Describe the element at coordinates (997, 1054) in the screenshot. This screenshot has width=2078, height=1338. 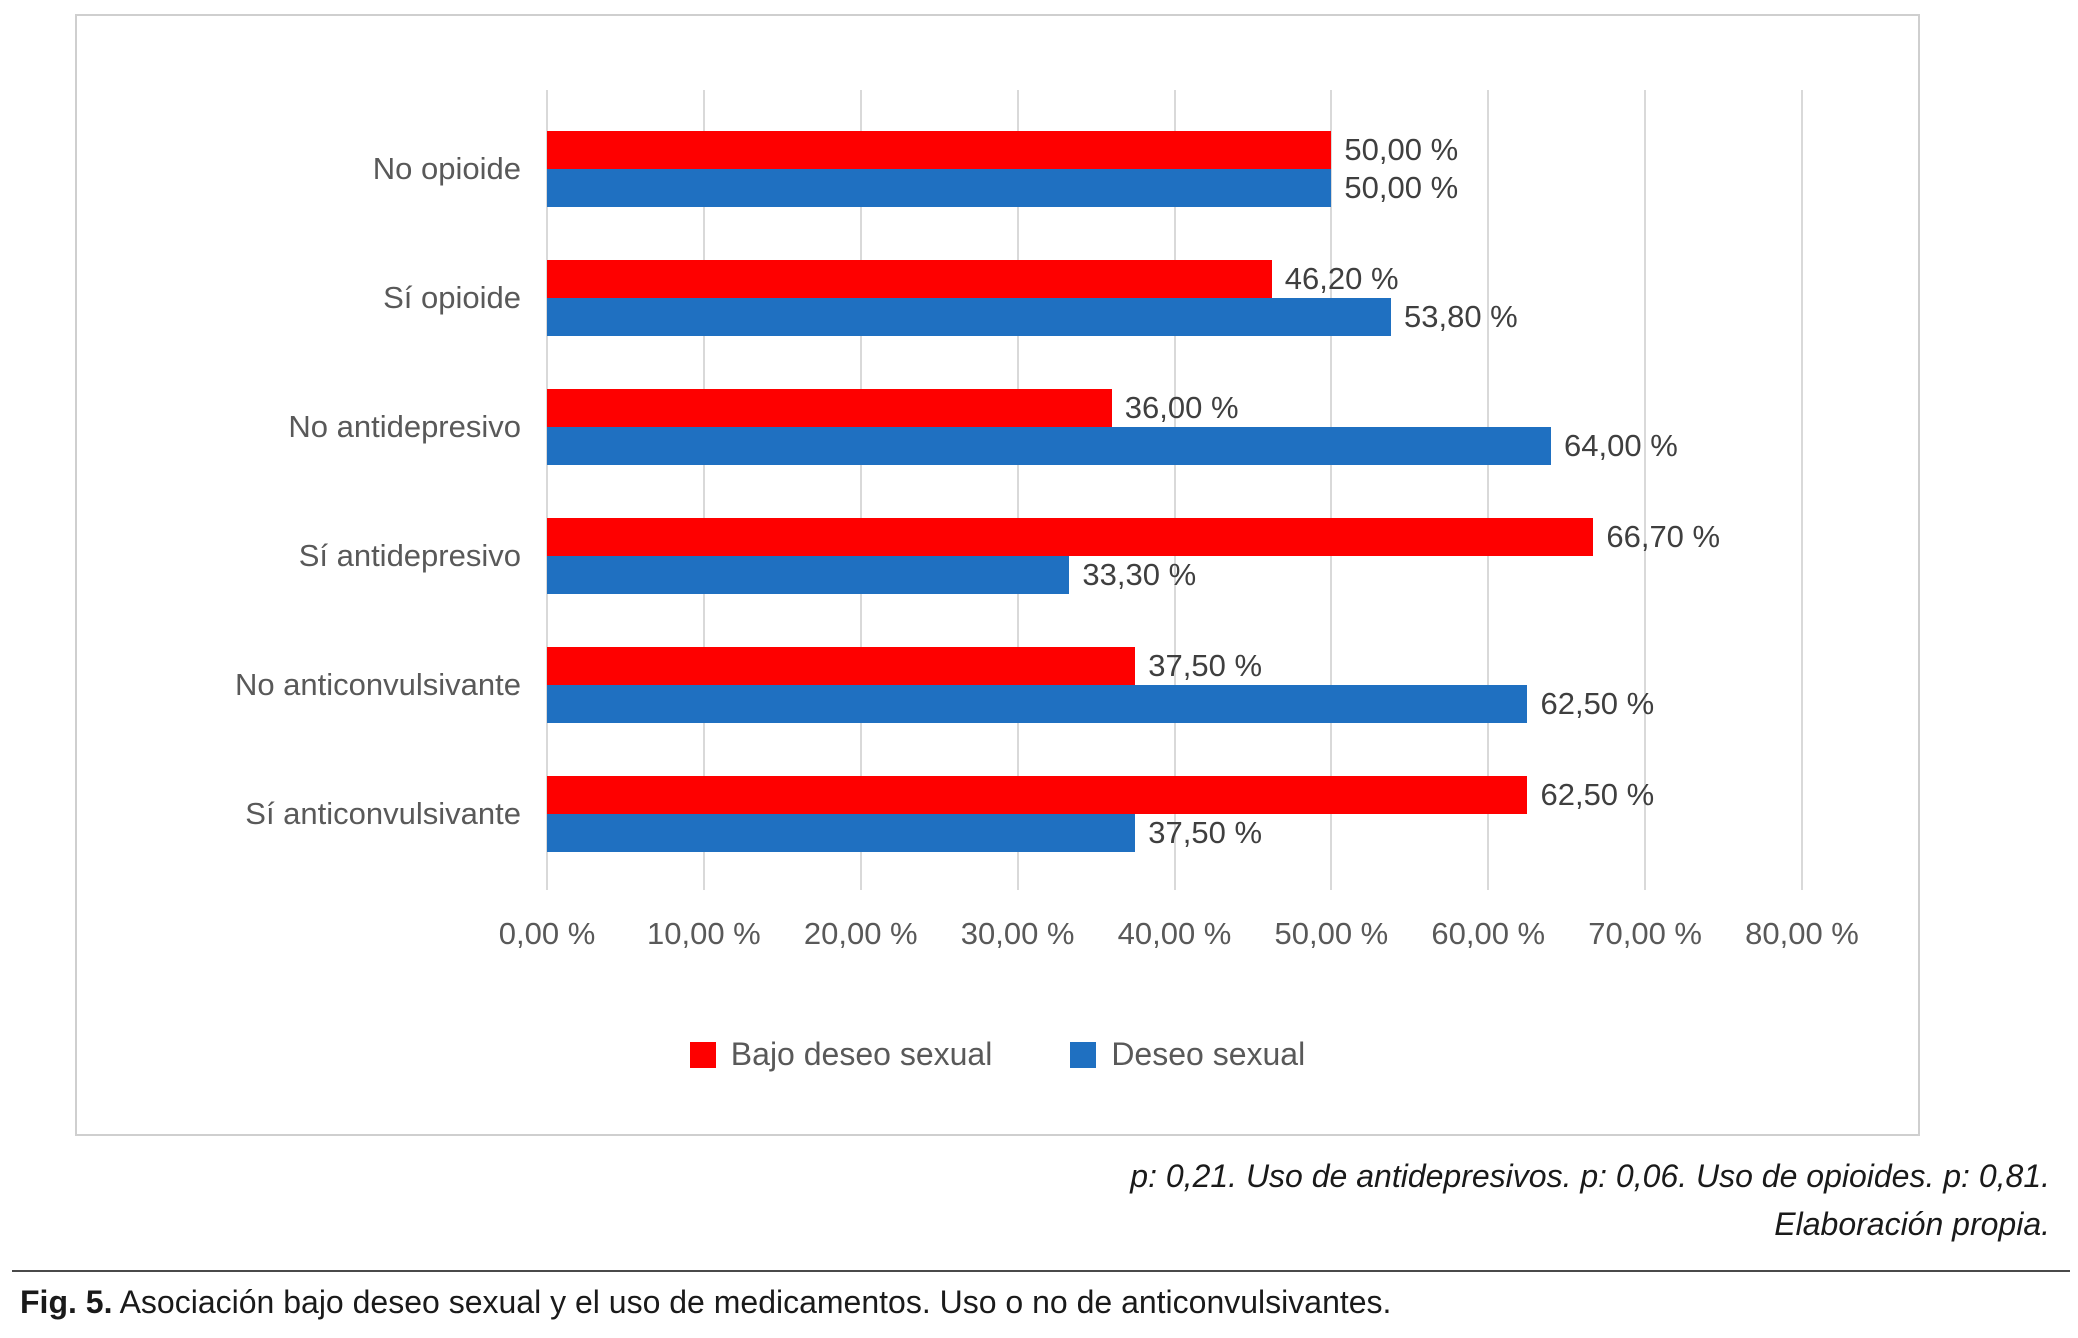
I see `chart-legend: Bajo deseo sexual Deseo sexual` at that location.